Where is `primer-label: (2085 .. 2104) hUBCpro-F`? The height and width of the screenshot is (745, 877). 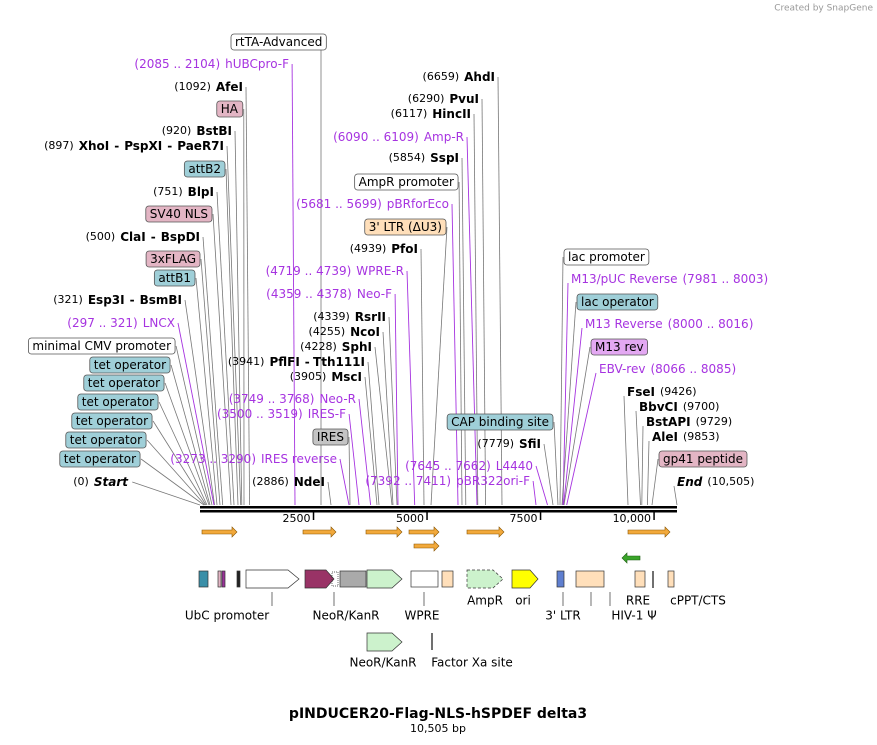 primer-label: (2085 .. 2104) hUBCpro-F is located at coordinates (211, 64).